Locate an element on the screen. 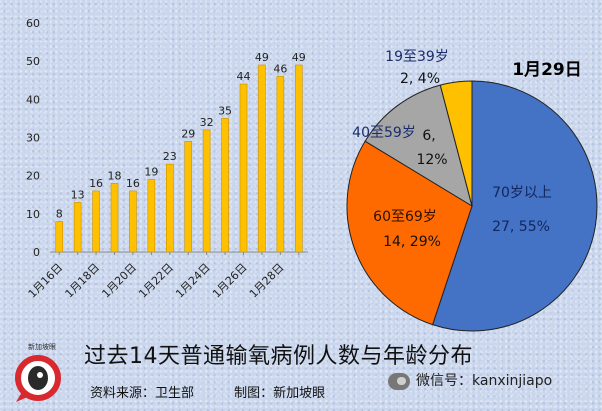  bar-data-label: 19 is located at coordinates (151, 171).